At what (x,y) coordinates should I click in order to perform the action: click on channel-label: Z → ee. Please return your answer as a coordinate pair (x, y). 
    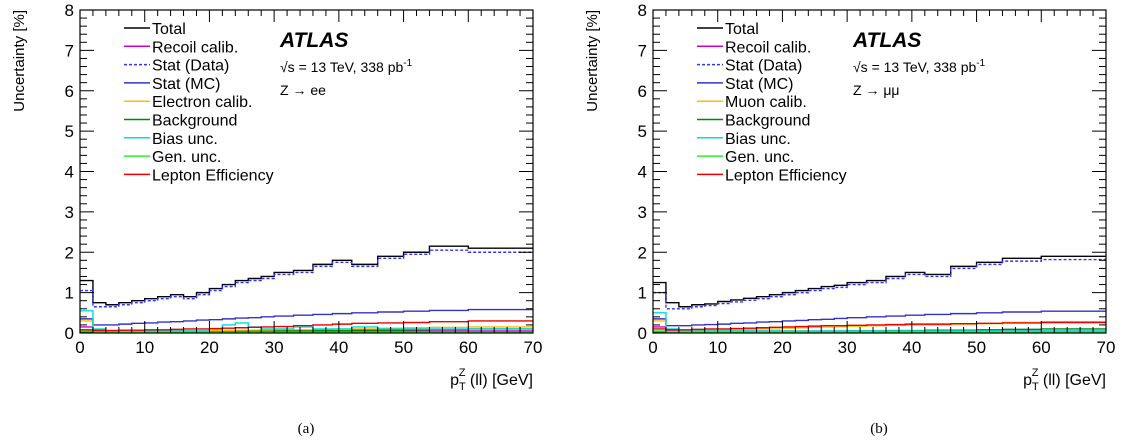
    Looking at the image, I should click on (303, 90).